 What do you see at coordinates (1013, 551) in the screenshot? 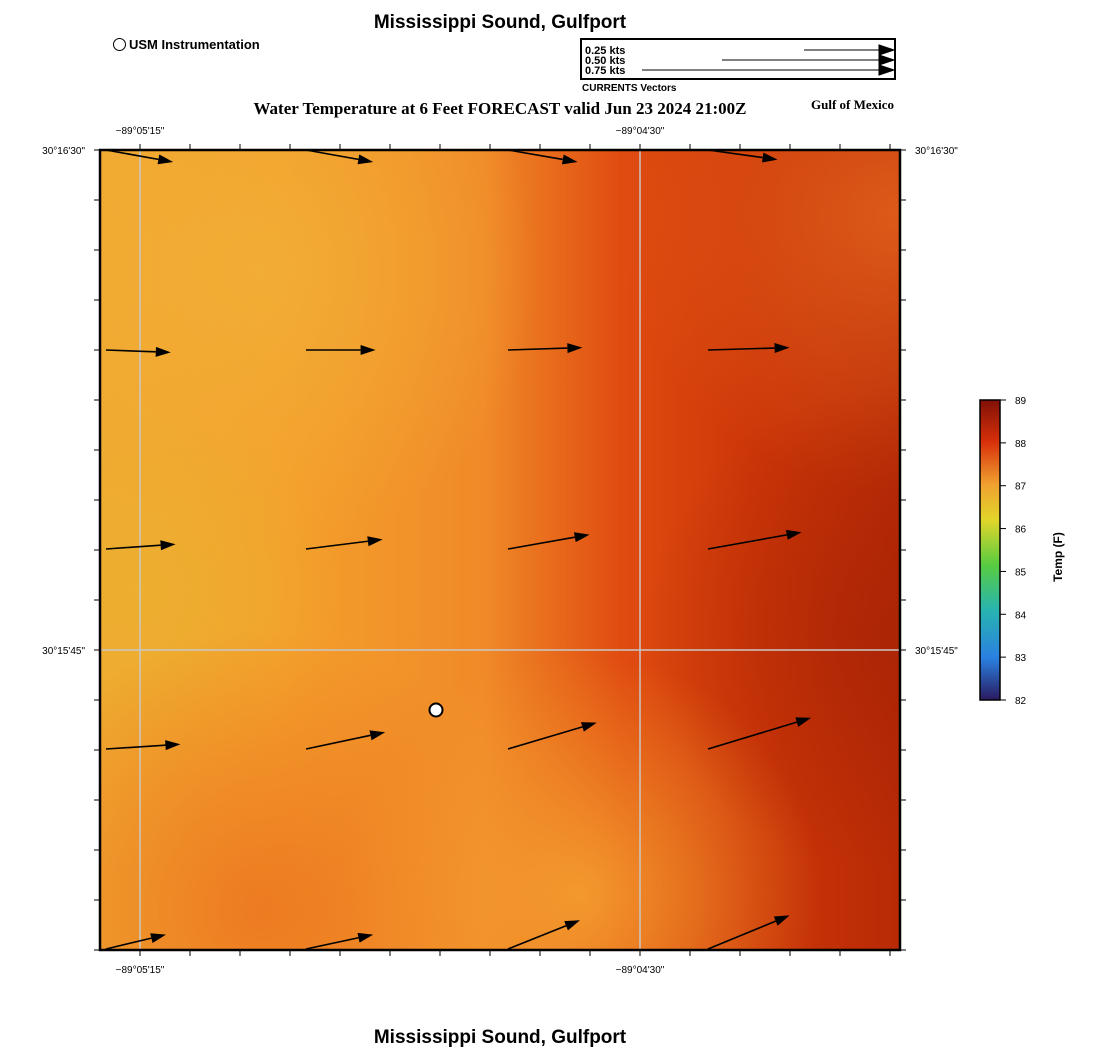
I see `colorbar-ticks: 89 88 87 86 85 84 83 82` at bounding box center [1013, 551].